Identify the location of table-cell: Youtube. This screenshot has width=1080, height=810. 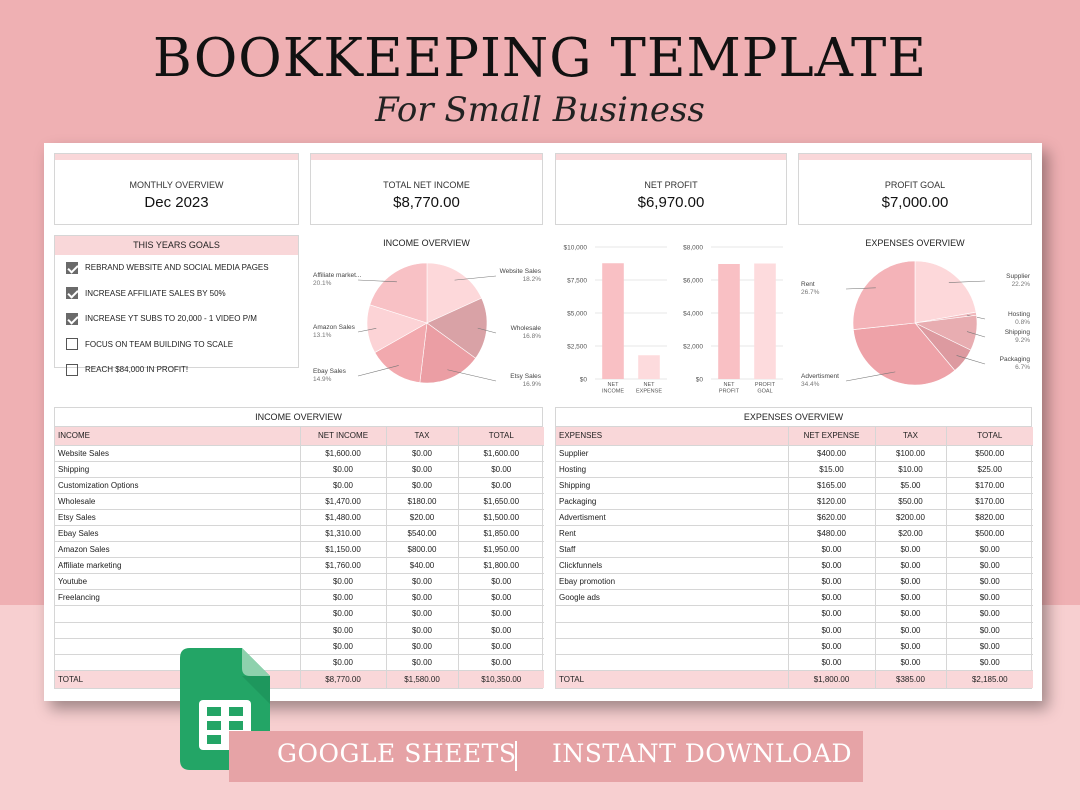
(177, 582).